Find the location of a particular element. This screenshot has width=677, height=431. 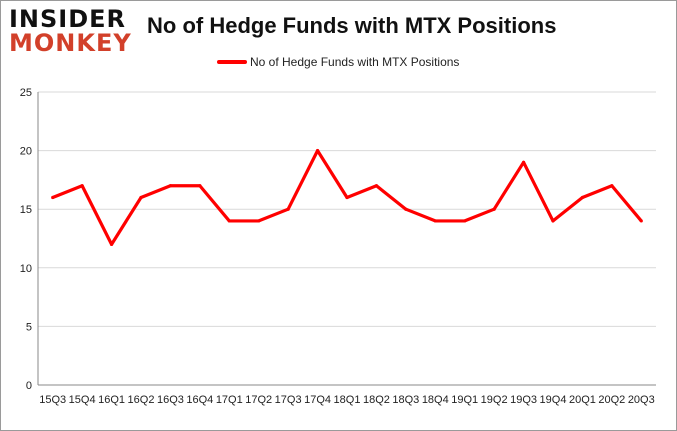

y-tick-label: 10 is located at coordinates (26, 269).